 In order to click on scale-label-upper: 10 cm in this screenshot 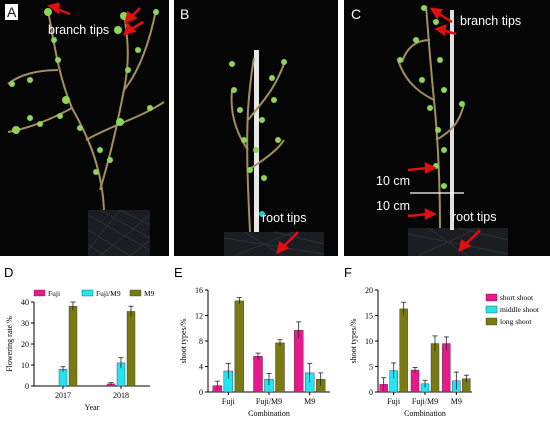, I will do `click(393, 181)`.